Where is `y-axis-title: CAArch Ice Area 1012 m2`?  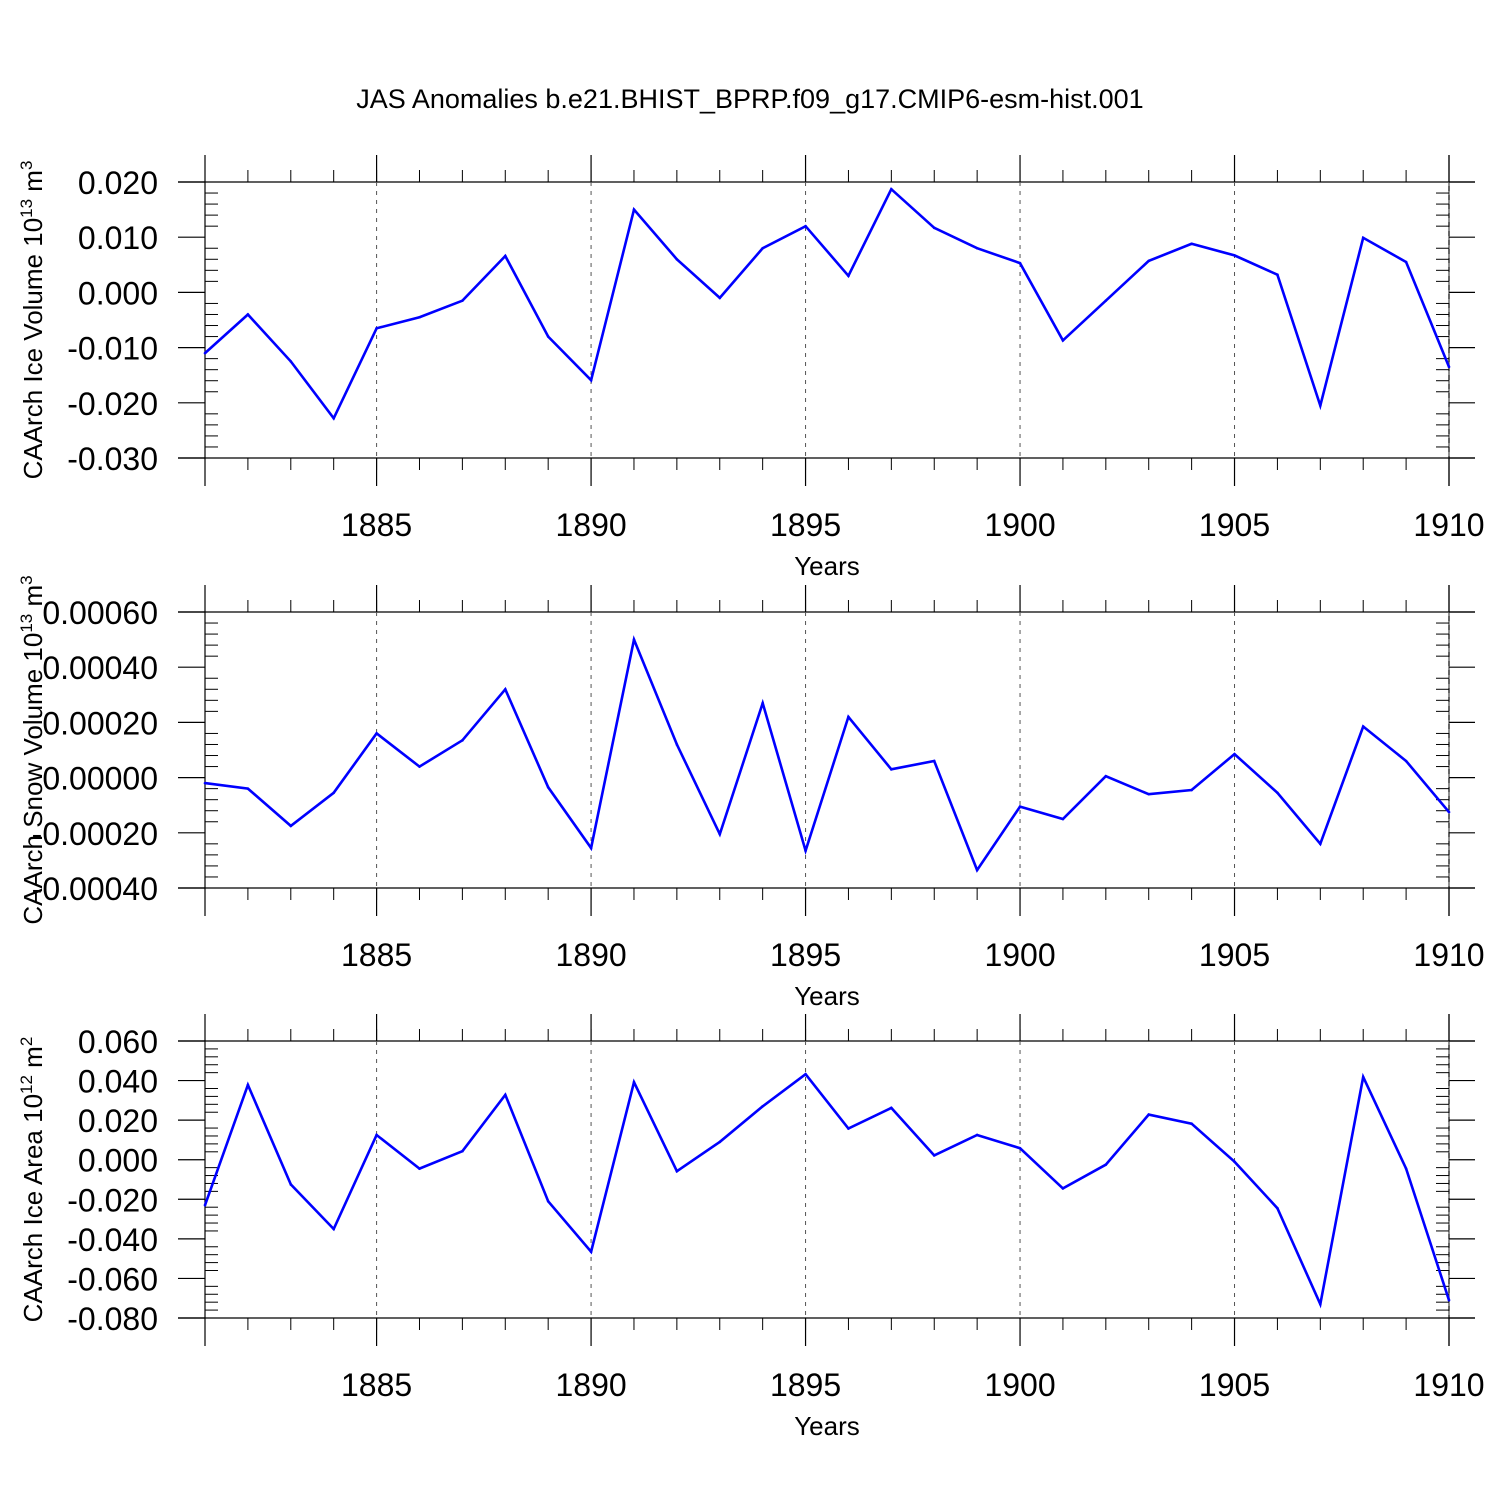 y-axis-title: CAArch Ice Area 1012 m2 is located at coordinates (32, 1180).